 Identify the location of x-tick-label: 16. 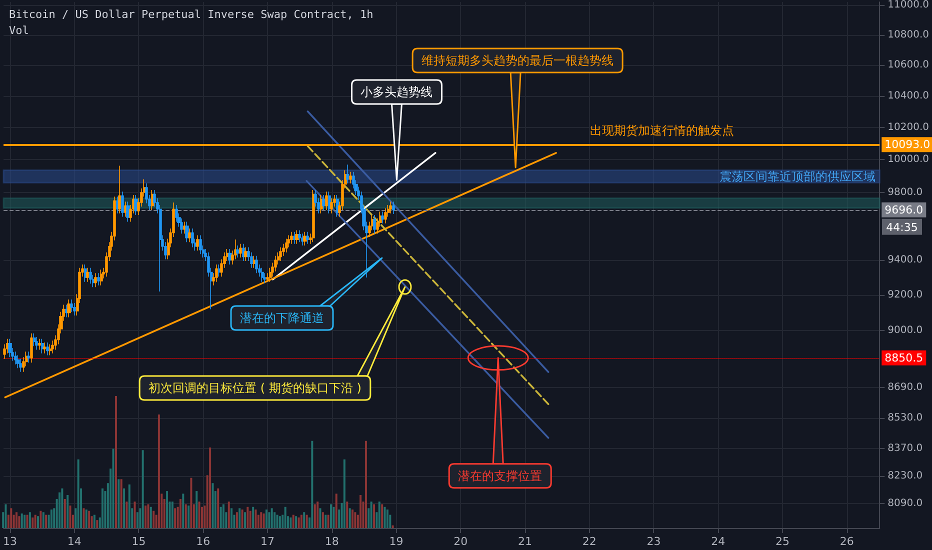
(203, 541).